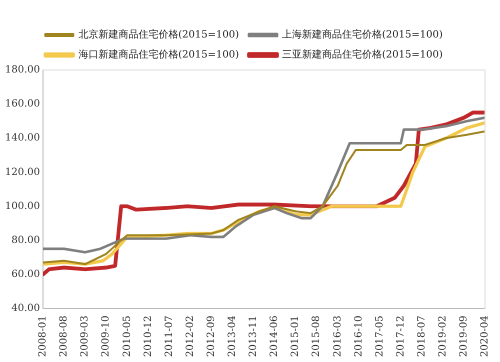  What do you see at coordinates (85, 336) in the screenshot?
I see `x-tick-label: 2009-03` at bounding box center [85, 336].